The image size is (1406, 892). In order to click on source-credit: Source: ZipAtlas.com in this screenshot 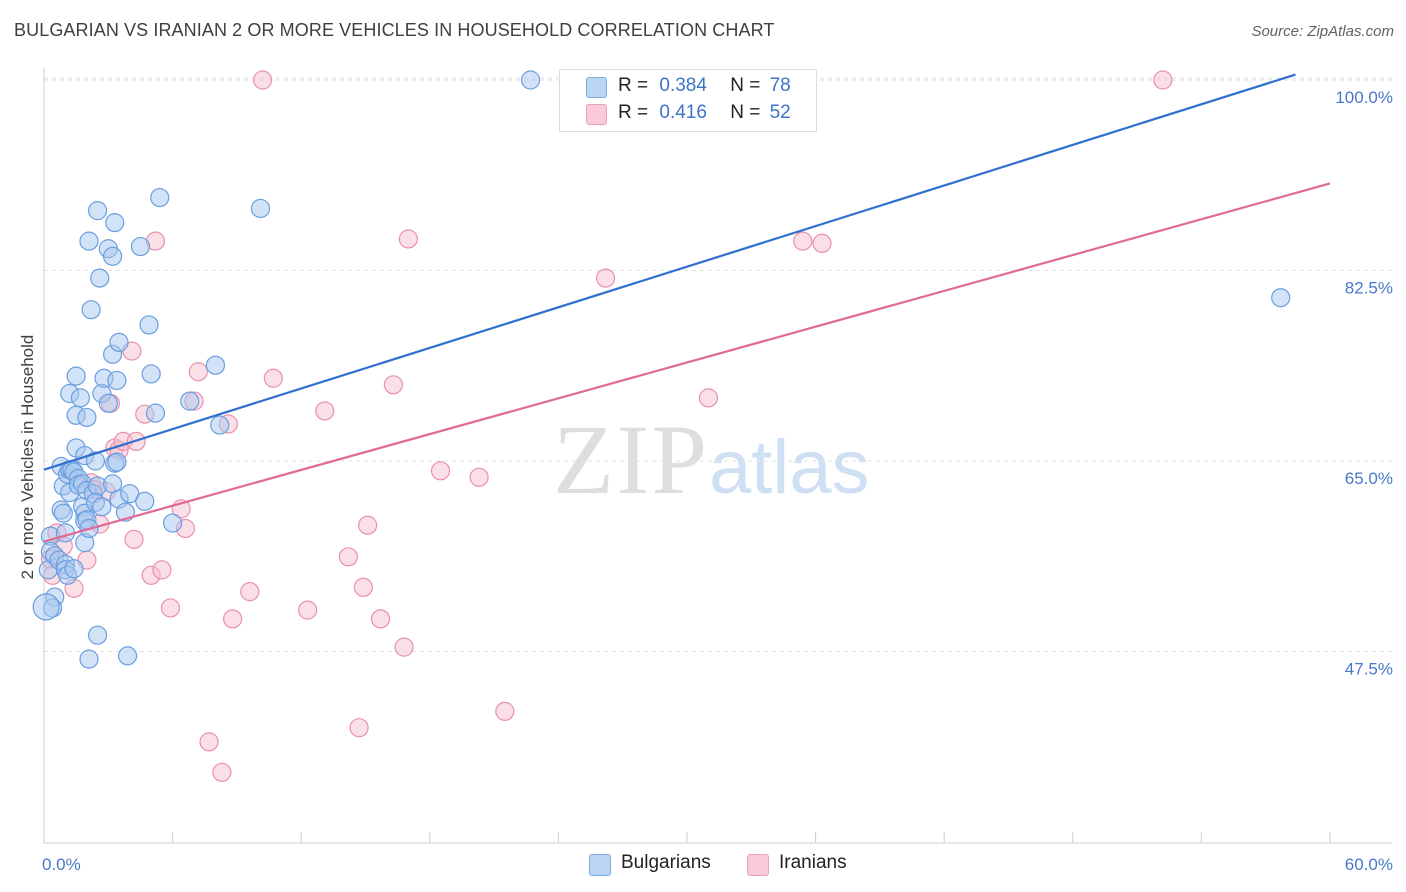, I will do `click(1322, 31)`.